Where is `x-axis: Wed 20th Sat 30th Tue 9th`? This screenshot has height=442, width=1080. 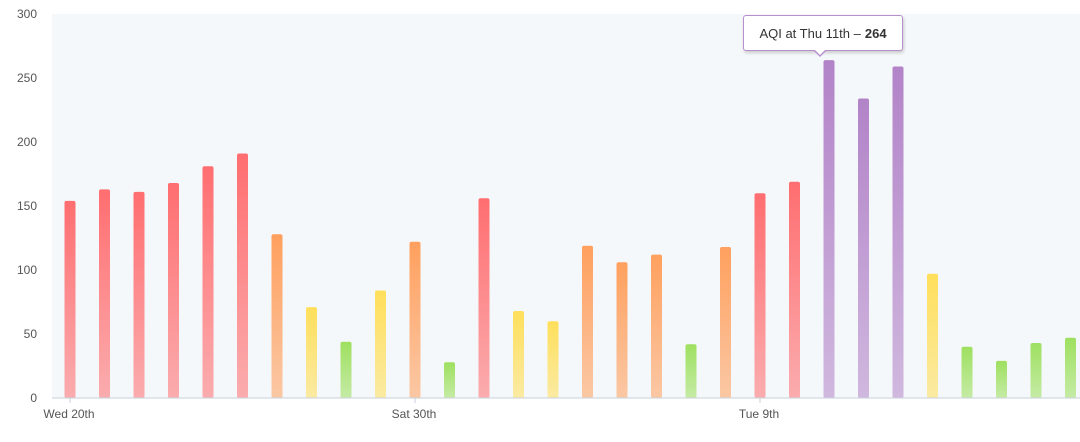 x-axis: Wed 20th Sat 30th Tue 9th is located at coordinates (411, 409).